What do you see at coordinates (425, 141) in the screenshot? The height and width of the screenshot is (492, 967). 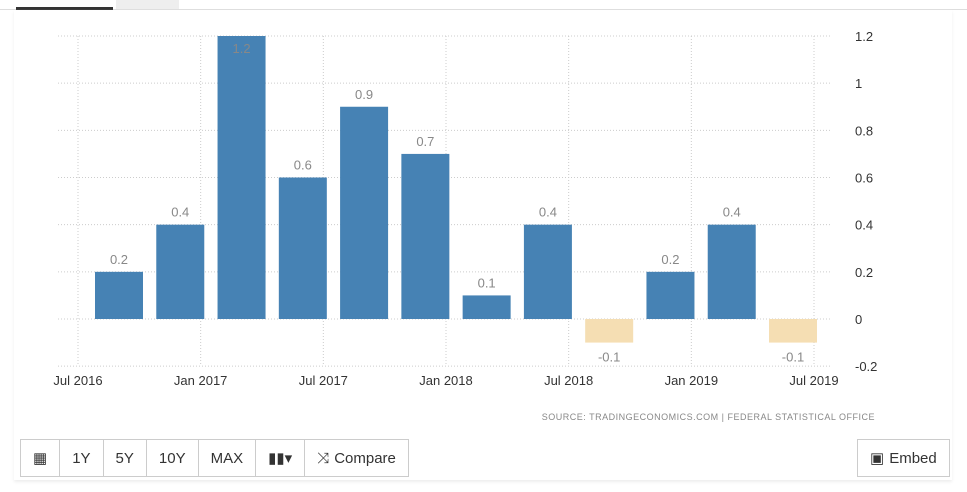 I see `data-label: 0.7` at bounding box center [425, 141].